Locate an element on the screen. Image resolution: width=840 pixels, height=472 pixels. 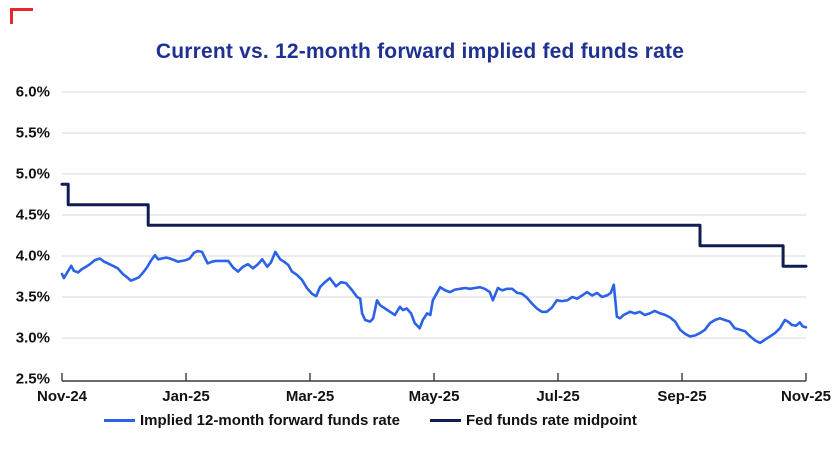
x-axis-tick-label: May-25 is located at coordinates (434, 396).